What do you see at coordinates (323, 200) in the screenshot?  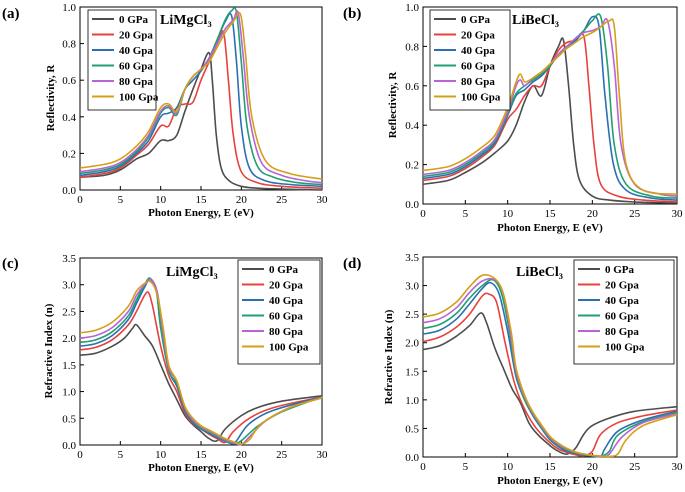 I see `x-tick-label-a: 30` at bounding box center [323, 200].